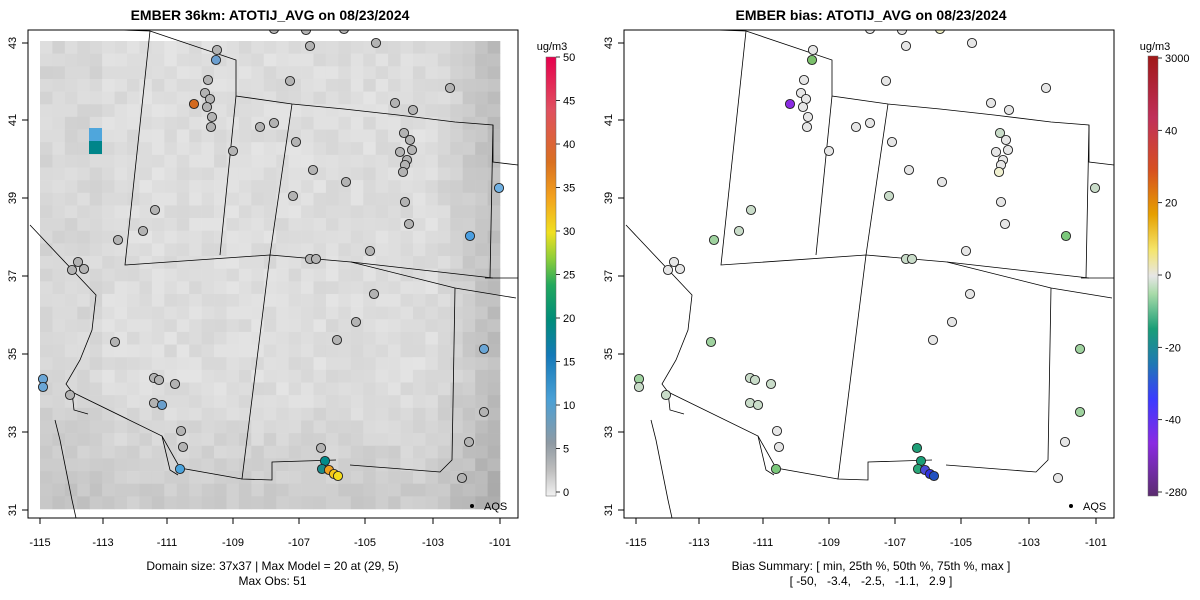 This screenshot has height=600, width=1200. Describe the element at coordinates (569, 102) in the screenshot. I see `colorbar-tick-label: 45` at that location.